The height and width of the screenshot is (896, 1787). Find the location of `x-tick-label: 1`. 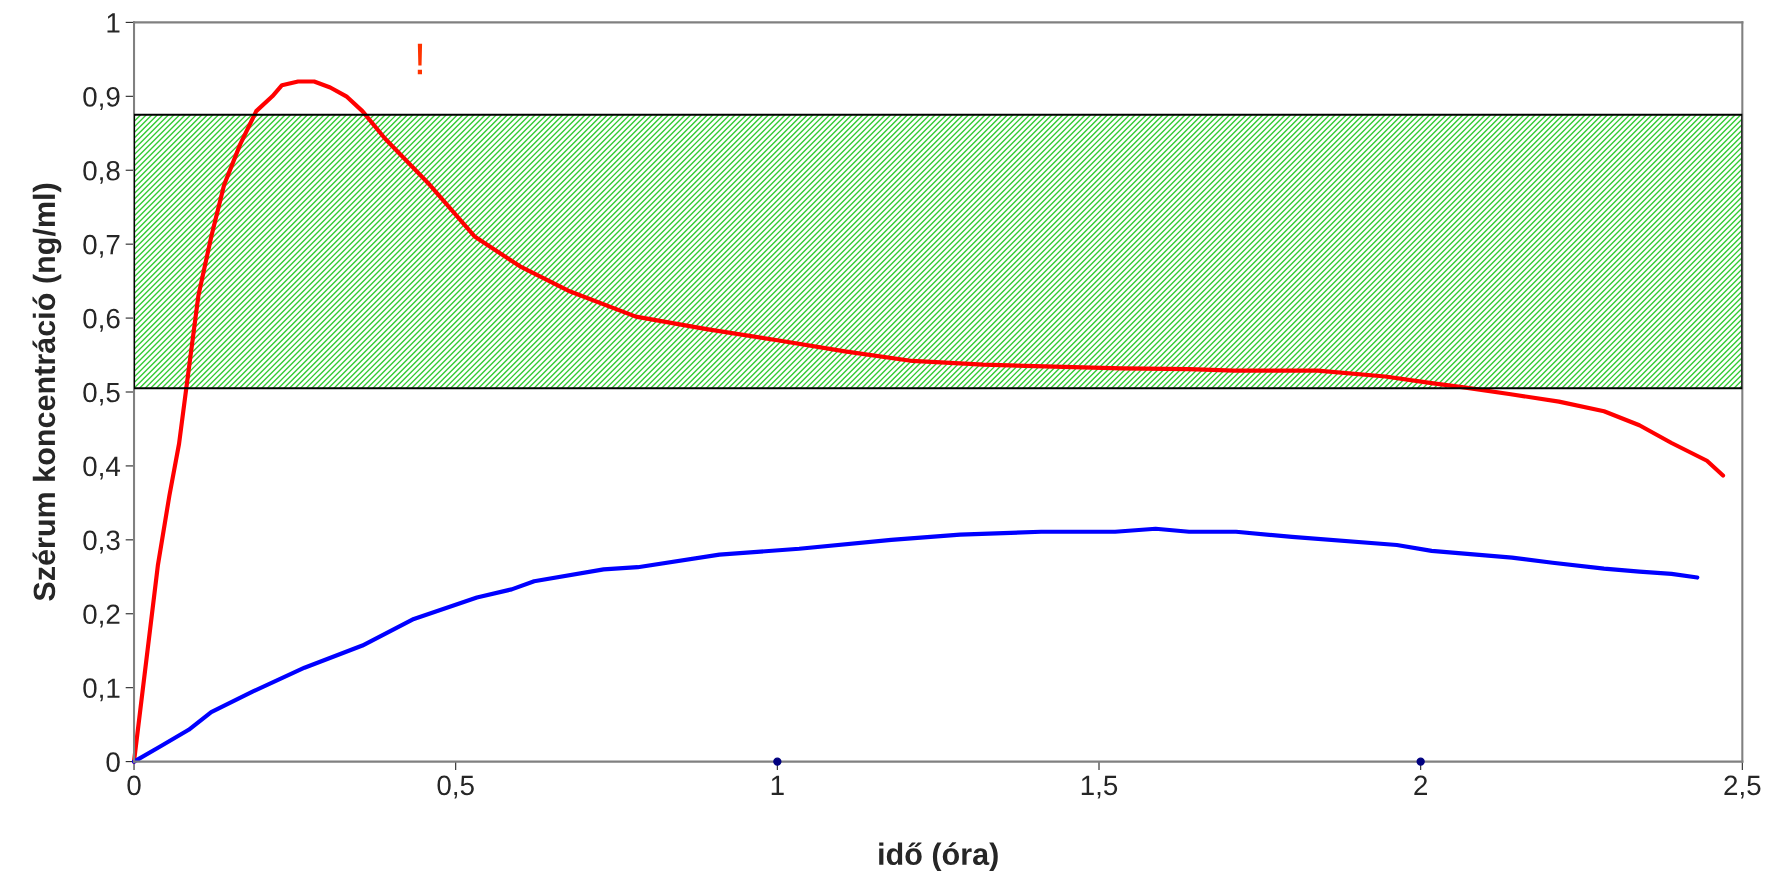

x-tick-label: 1 is located at coordinates (777, 785).